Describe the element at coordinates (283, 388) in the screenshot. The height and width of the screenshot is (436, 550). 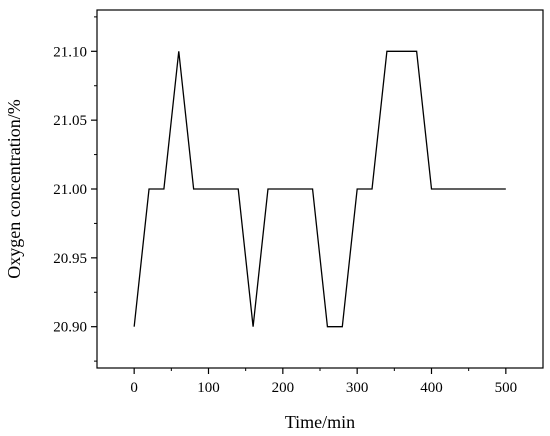
I see `x-tick-label: 200` at that location.